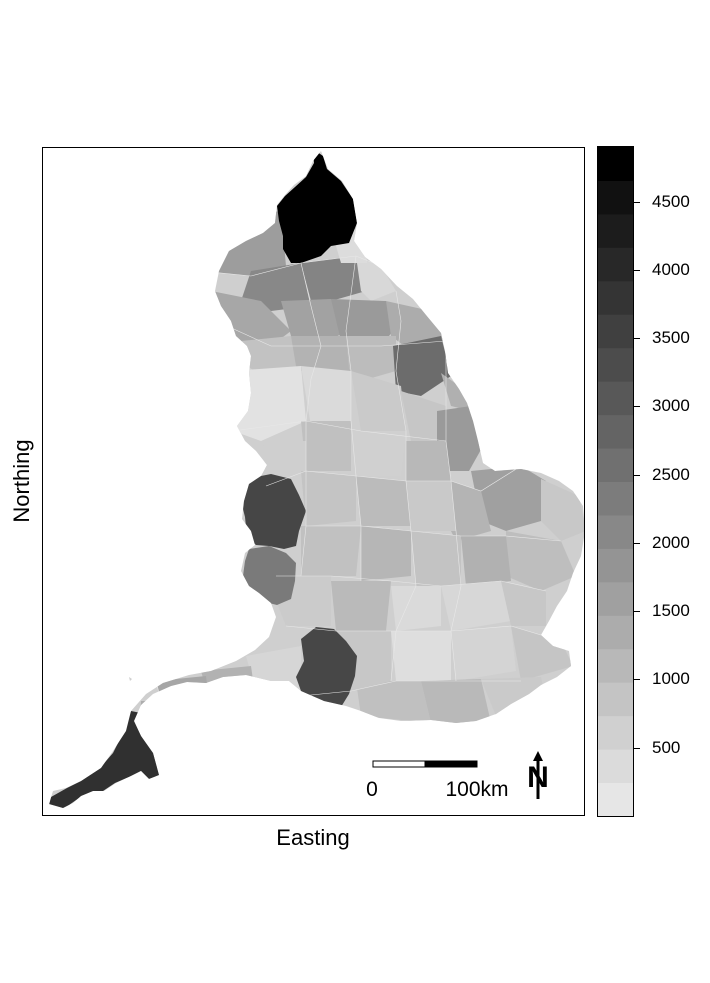  Describe the element at coordinates (671, 405) in the screenshot. I see `legend-tick-label: 3000` at that location.